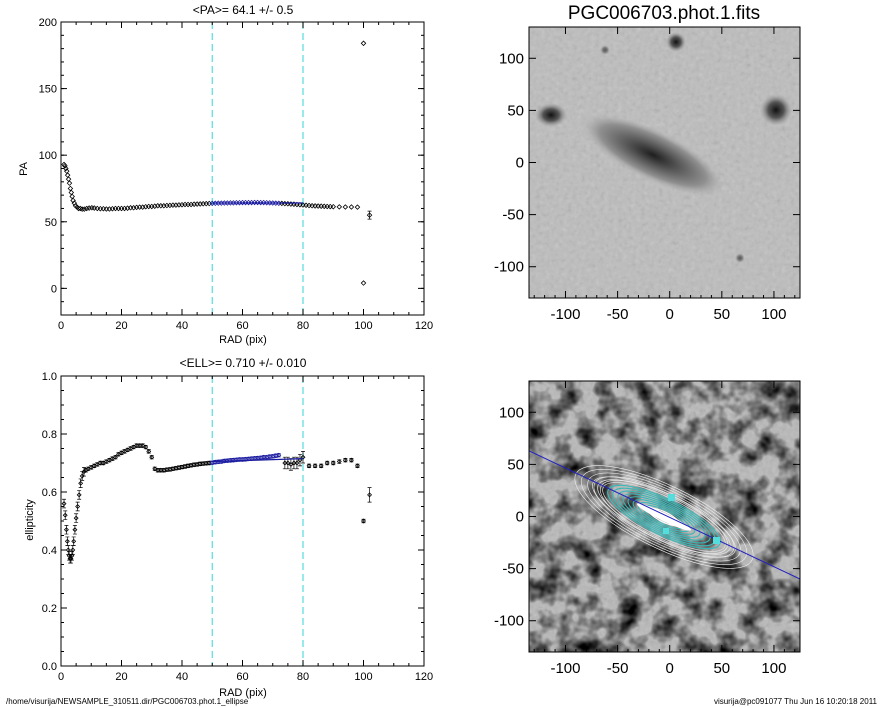 This screenshot has height=708, width=885. I want to click on x-tick-label: 50, so click(721, 314).